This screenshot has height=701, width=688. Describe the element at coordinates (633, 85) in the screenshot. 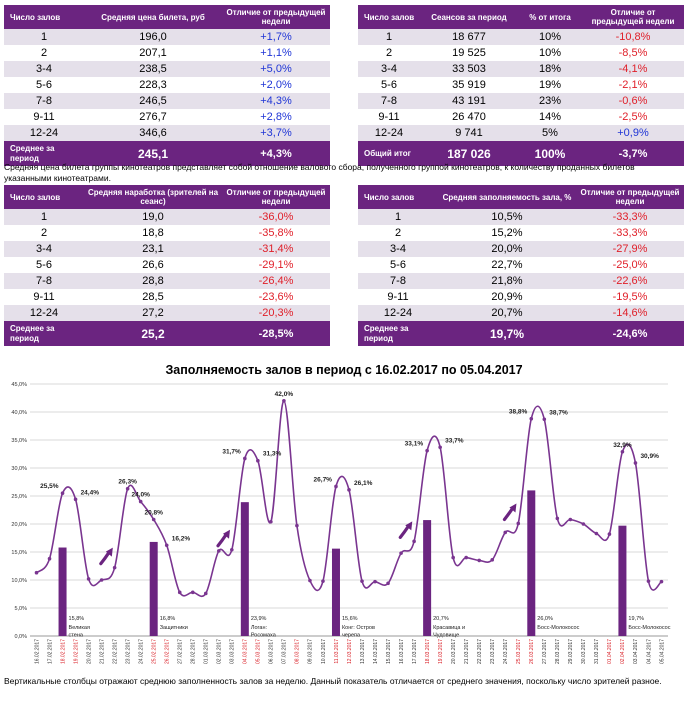

I see `cell-change: -2,1%` at that location.